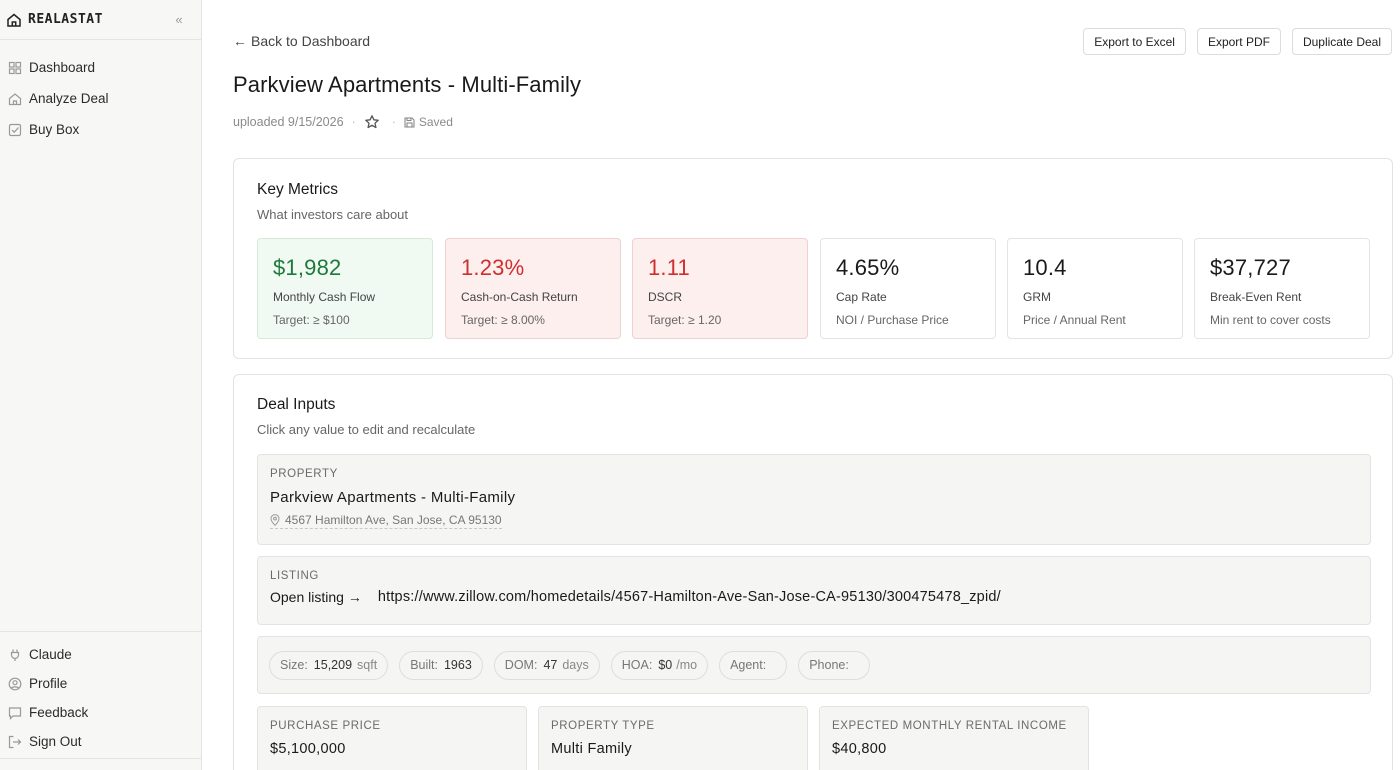  I want to click on message-icon, so click(15, 713).